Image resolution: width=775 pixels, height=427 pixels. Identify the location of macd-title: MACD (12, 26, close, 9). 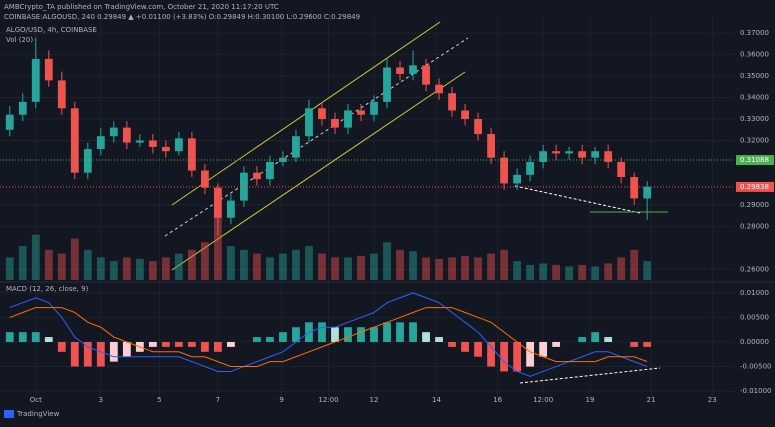
(47, 289).